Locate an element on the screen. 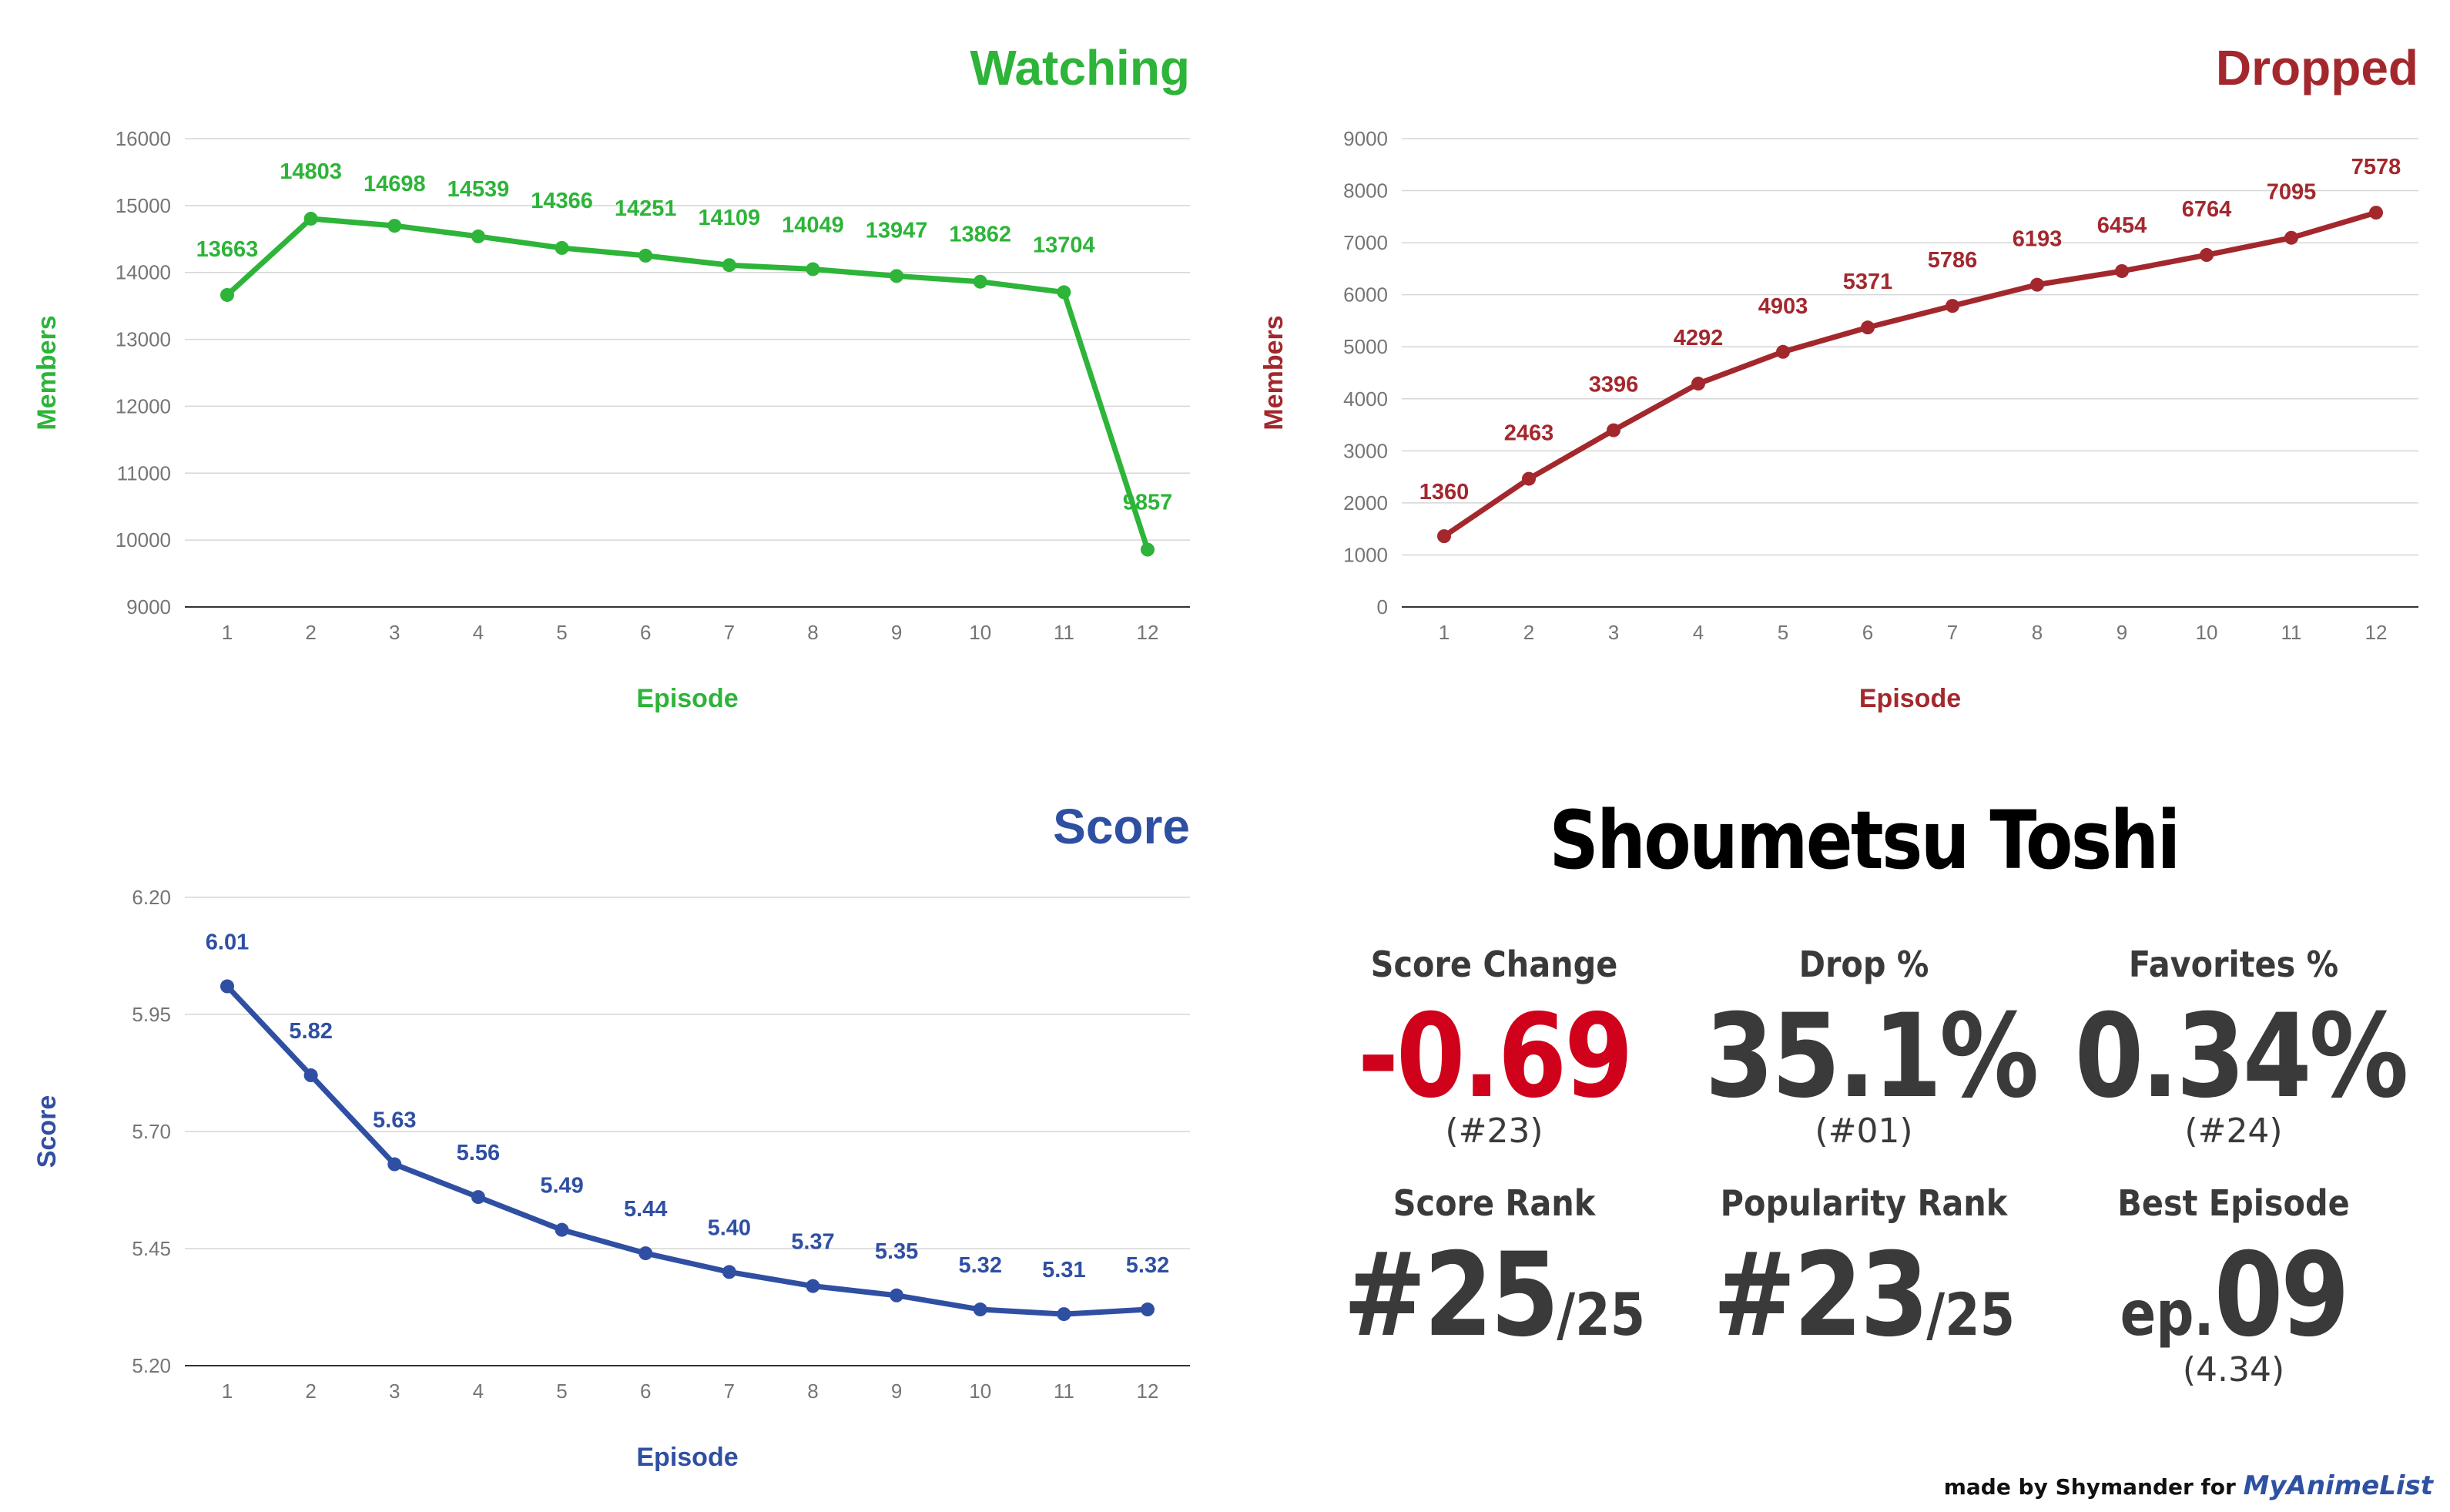 This screenshot has height=1512, width=2450. y-tick-label: 6000 is located at coordinates (1365, 295).